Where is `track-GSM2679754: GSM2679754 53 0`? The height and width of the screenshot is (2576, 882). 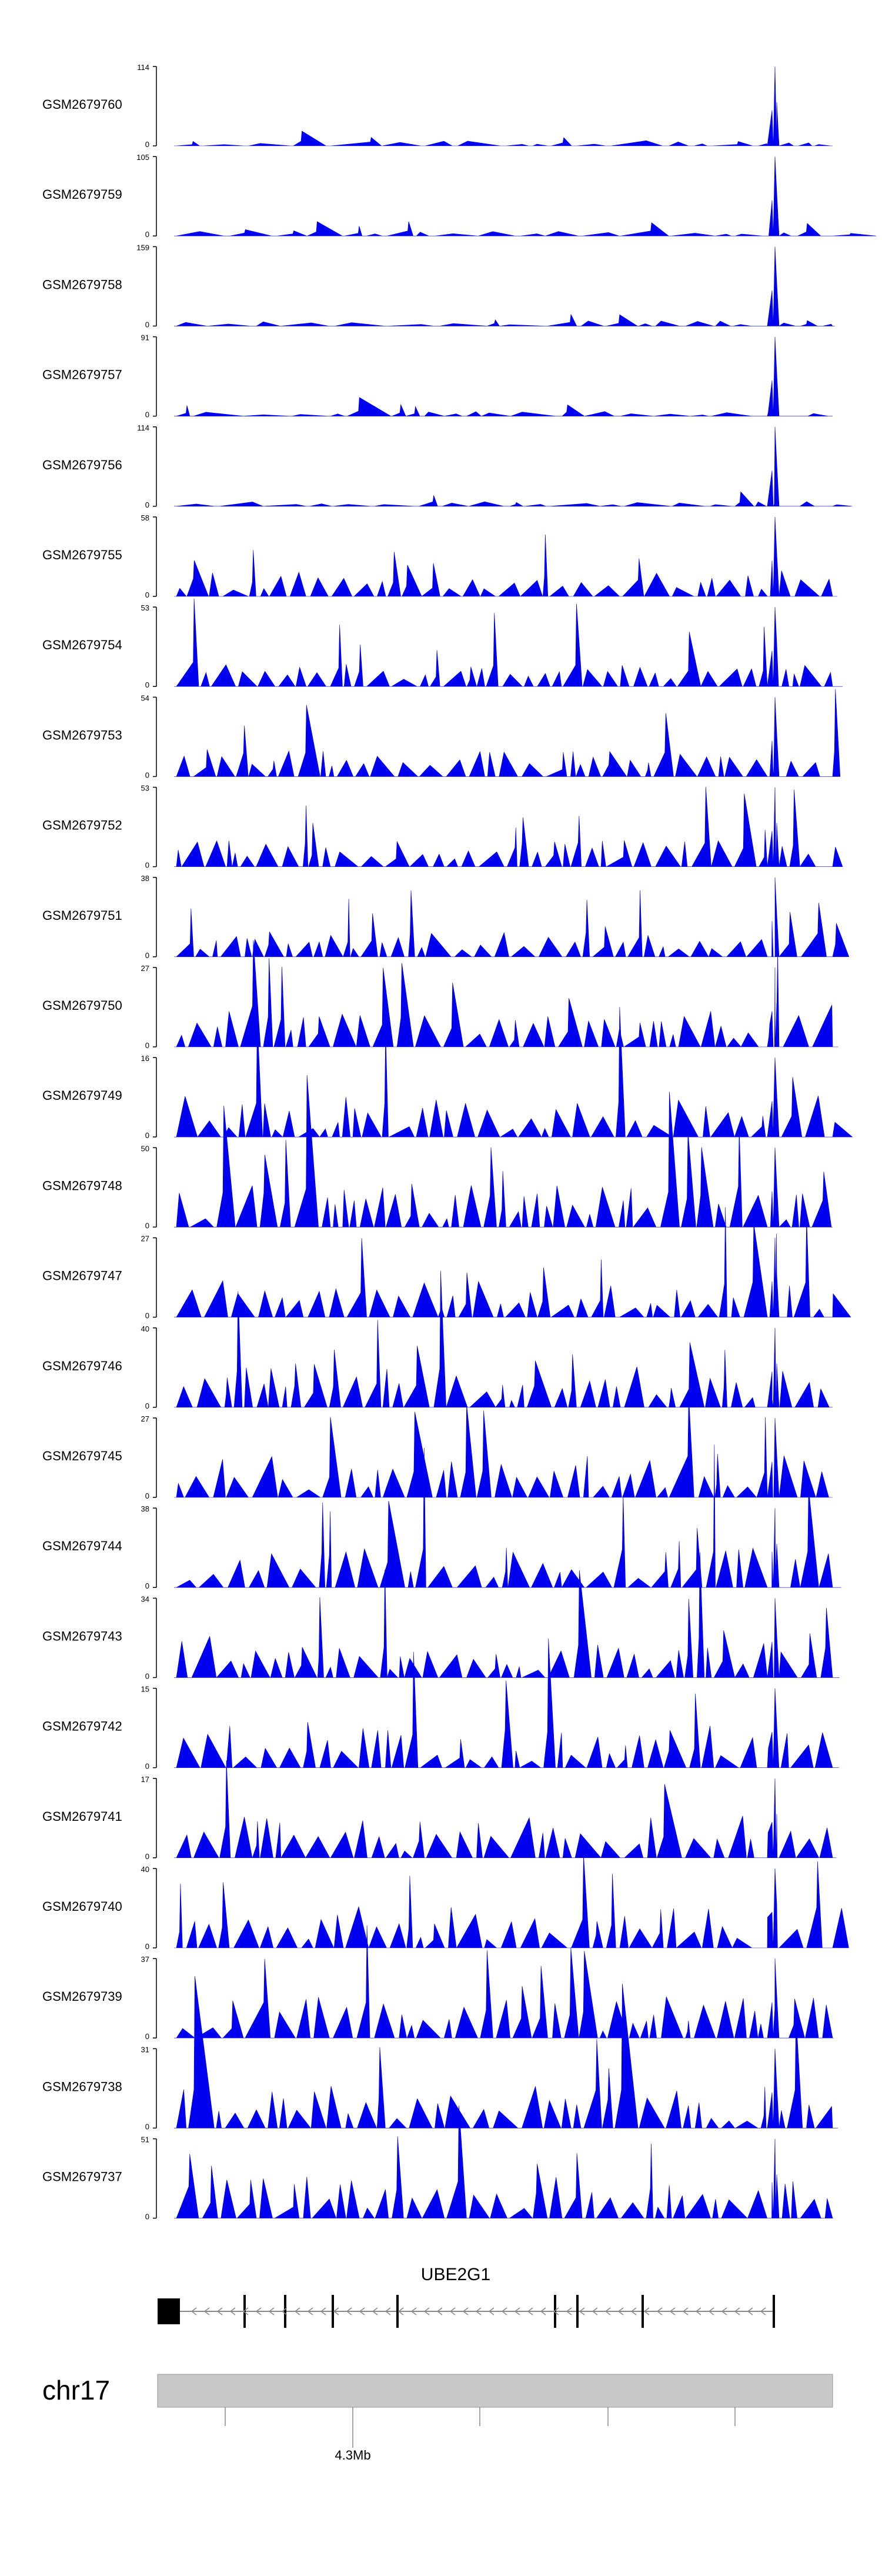 track-GSM2679754: GSM2679754 53 0 is located at coordinates (442, 643).